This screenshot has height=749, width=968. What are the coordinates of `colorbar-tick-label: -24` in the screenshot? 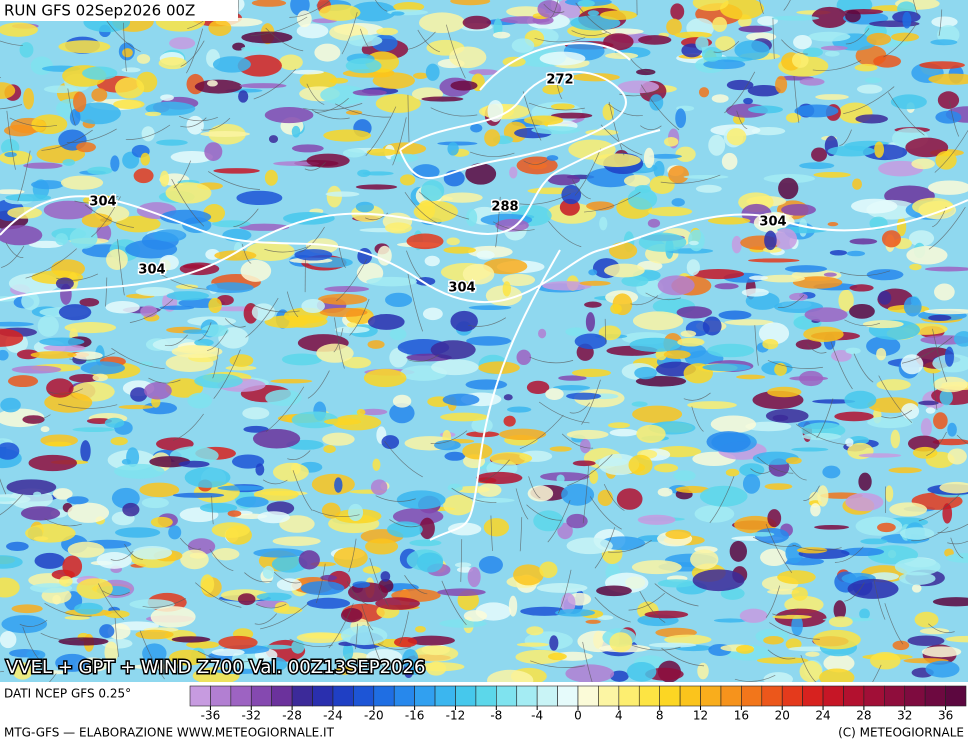 It's located at (333, 716).